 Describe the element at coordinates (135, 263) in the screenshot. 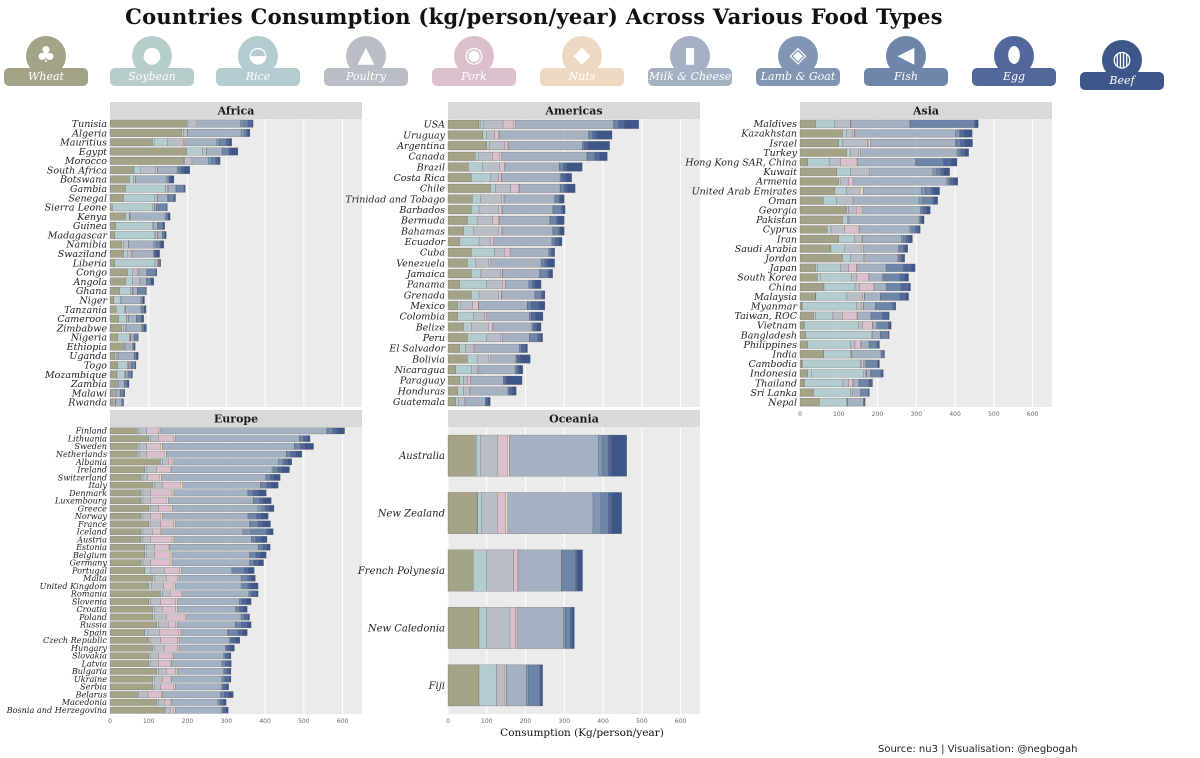

I see `bar-row-liberia` at that location.